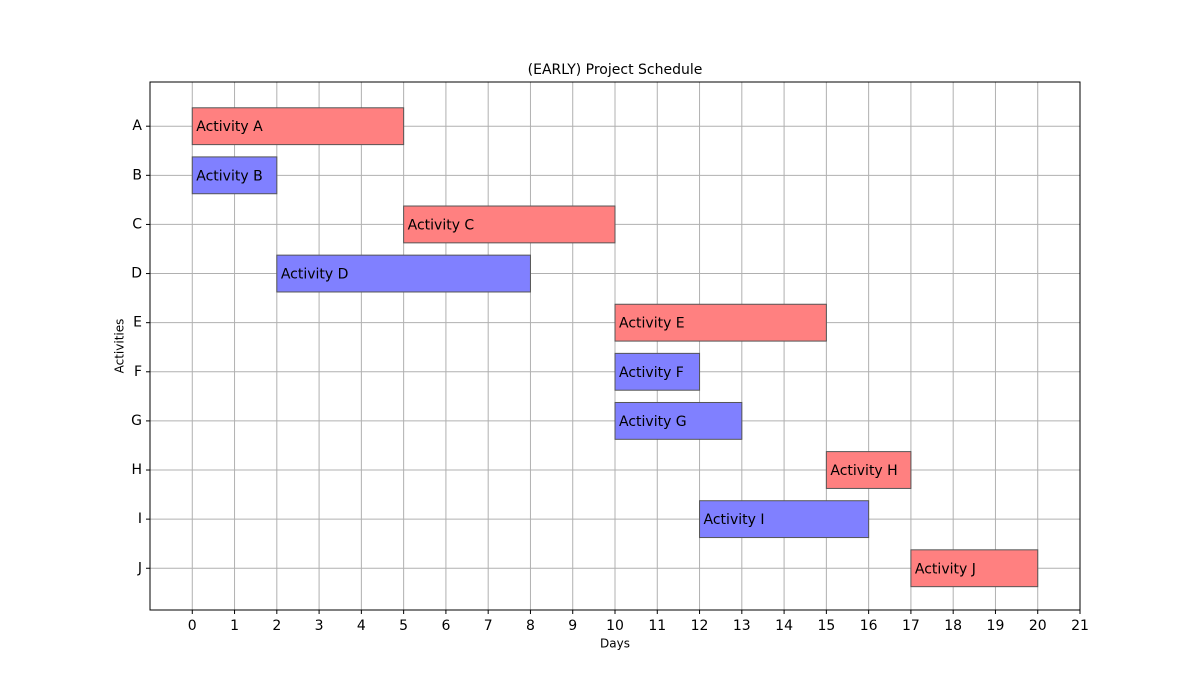 The width and height of the screenshot is (1200, 686). I want to click on x-tick-label: 21, so click(1080, 626).